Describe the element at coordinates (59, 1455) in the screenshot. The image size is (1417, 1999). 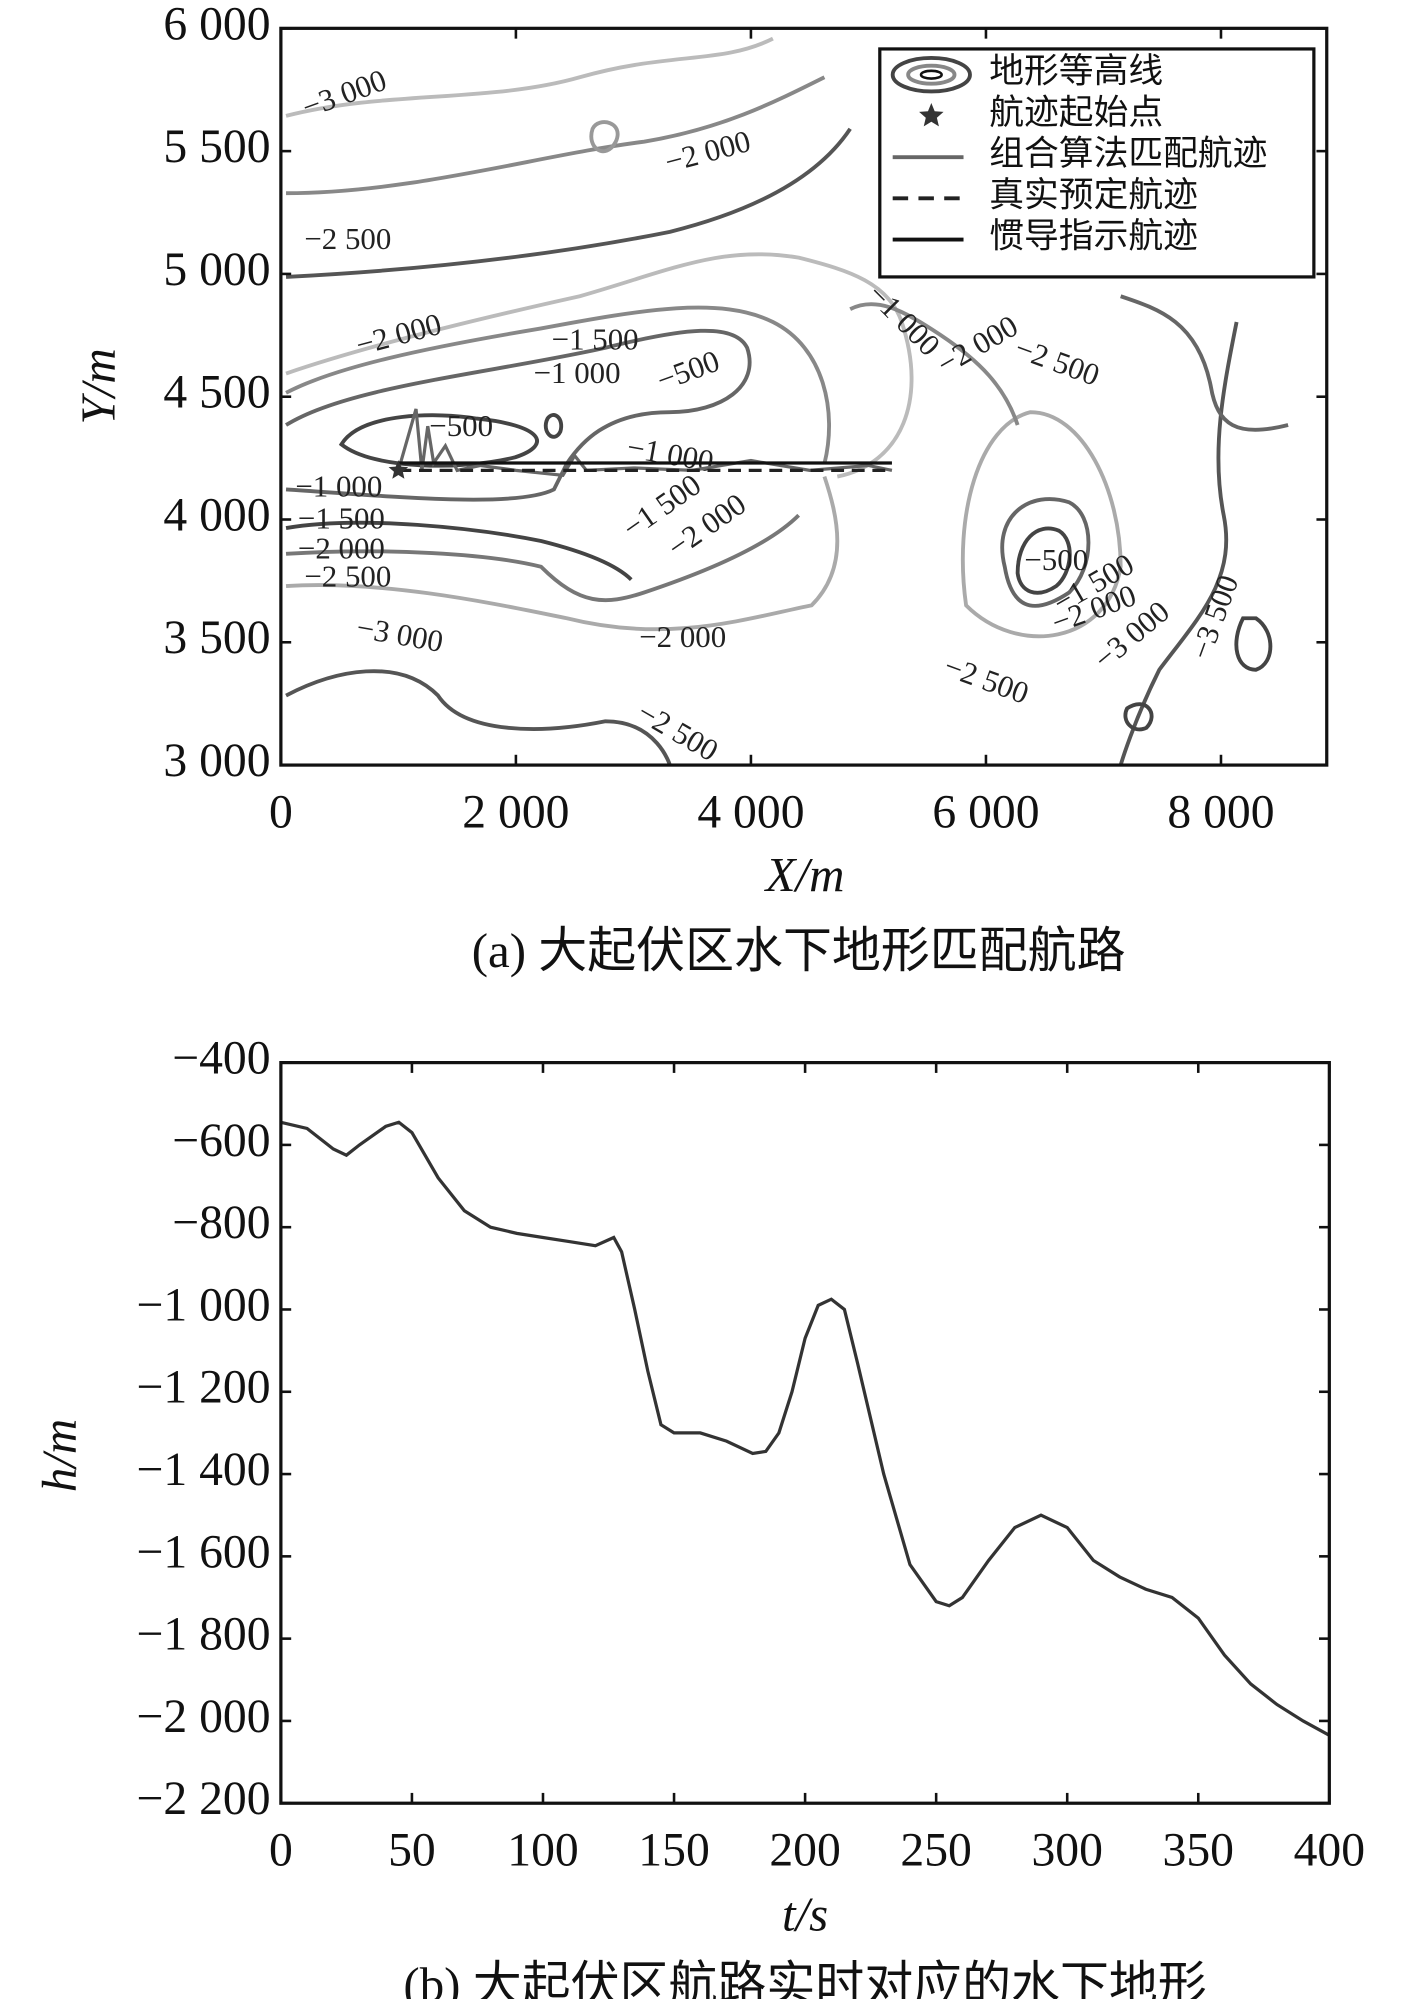
I see `y-axis-label: h/m` at that location.